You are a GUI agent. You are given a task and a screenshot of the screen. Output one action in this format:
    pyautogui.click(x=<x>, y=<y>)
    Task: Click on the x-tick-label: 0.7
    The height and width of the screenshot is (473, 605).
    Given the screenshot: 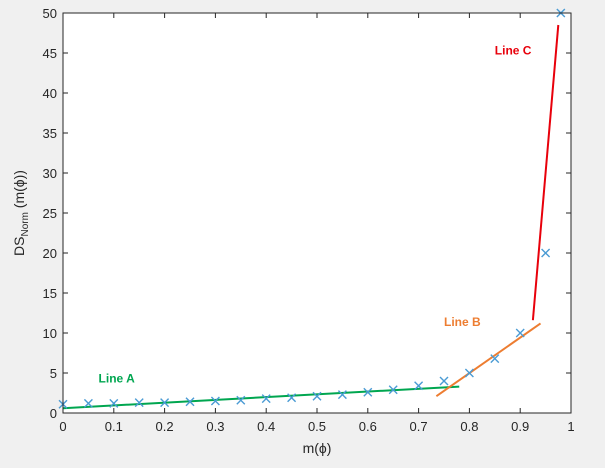 What is the action you would take?
    pyautogui.click(x=419, y=426)
    